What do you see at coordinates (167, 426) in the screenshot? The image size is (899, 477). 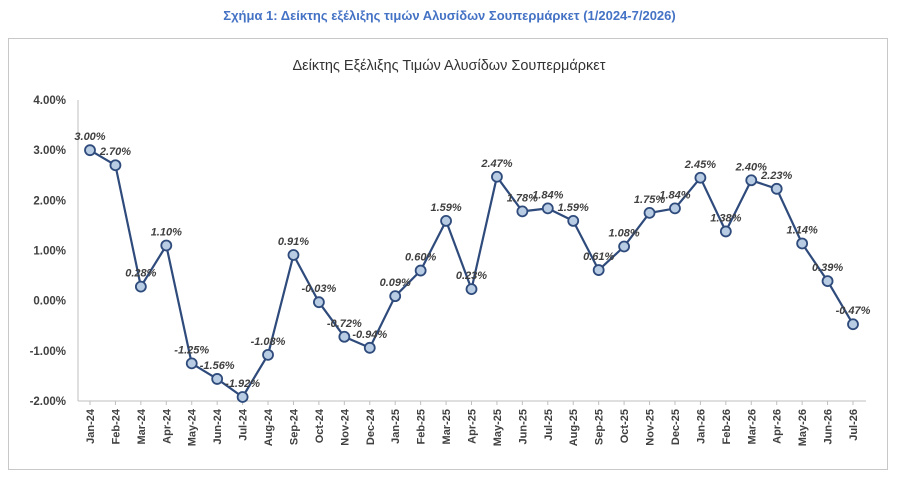 I see `x-tick-label: Apr-24` at bounding box center [167, 426].